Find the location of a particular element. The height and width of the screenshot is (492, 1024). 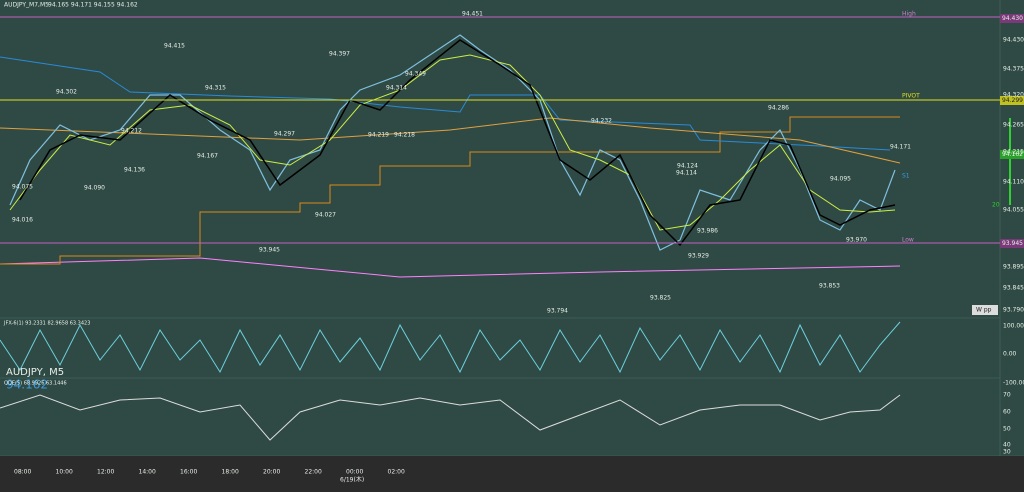

price-annotation: 94.124 is located at coordinates (687, 166).